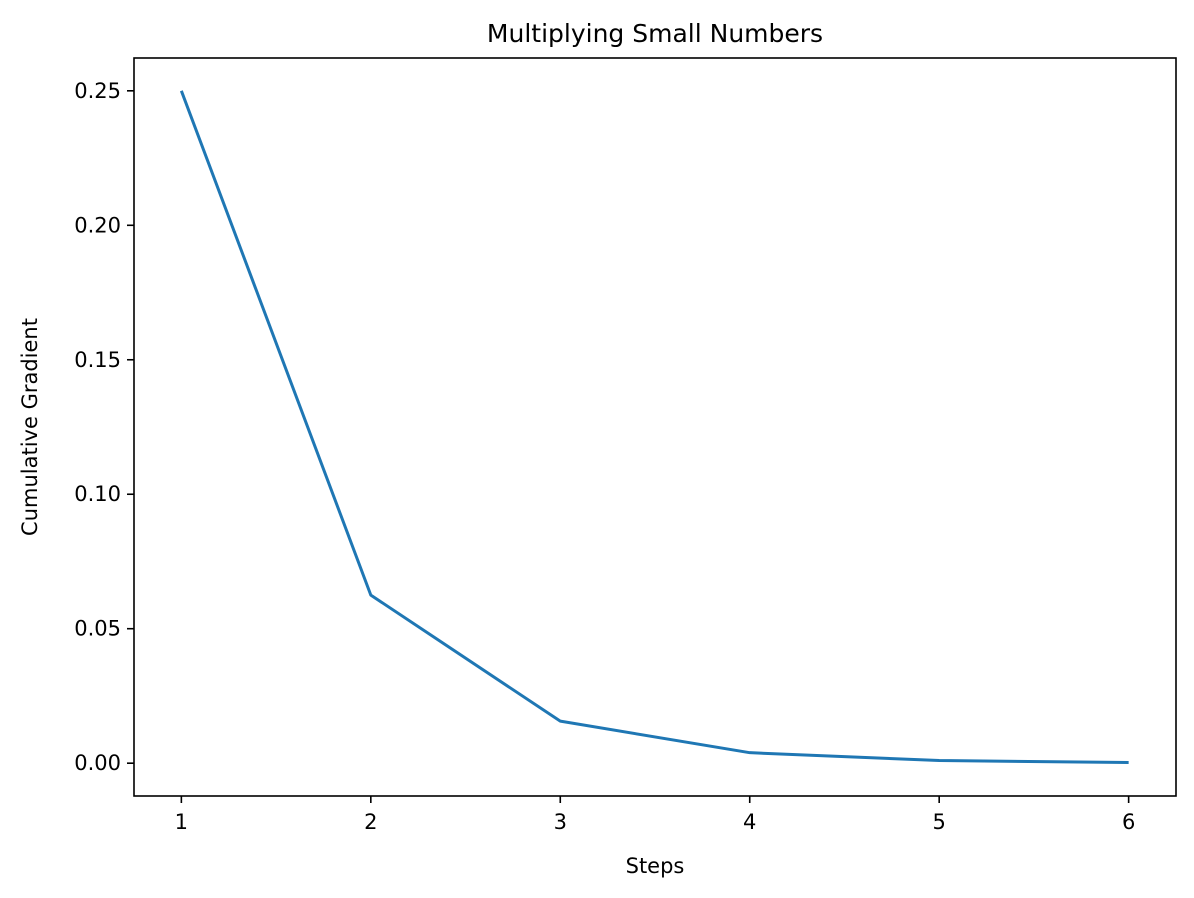 This screenshot has width=1194, height=898. What do you see at coordinates (938, 822) in the screenshot?
I see `x-tick-label: 5` at bounding box center [938, 822].